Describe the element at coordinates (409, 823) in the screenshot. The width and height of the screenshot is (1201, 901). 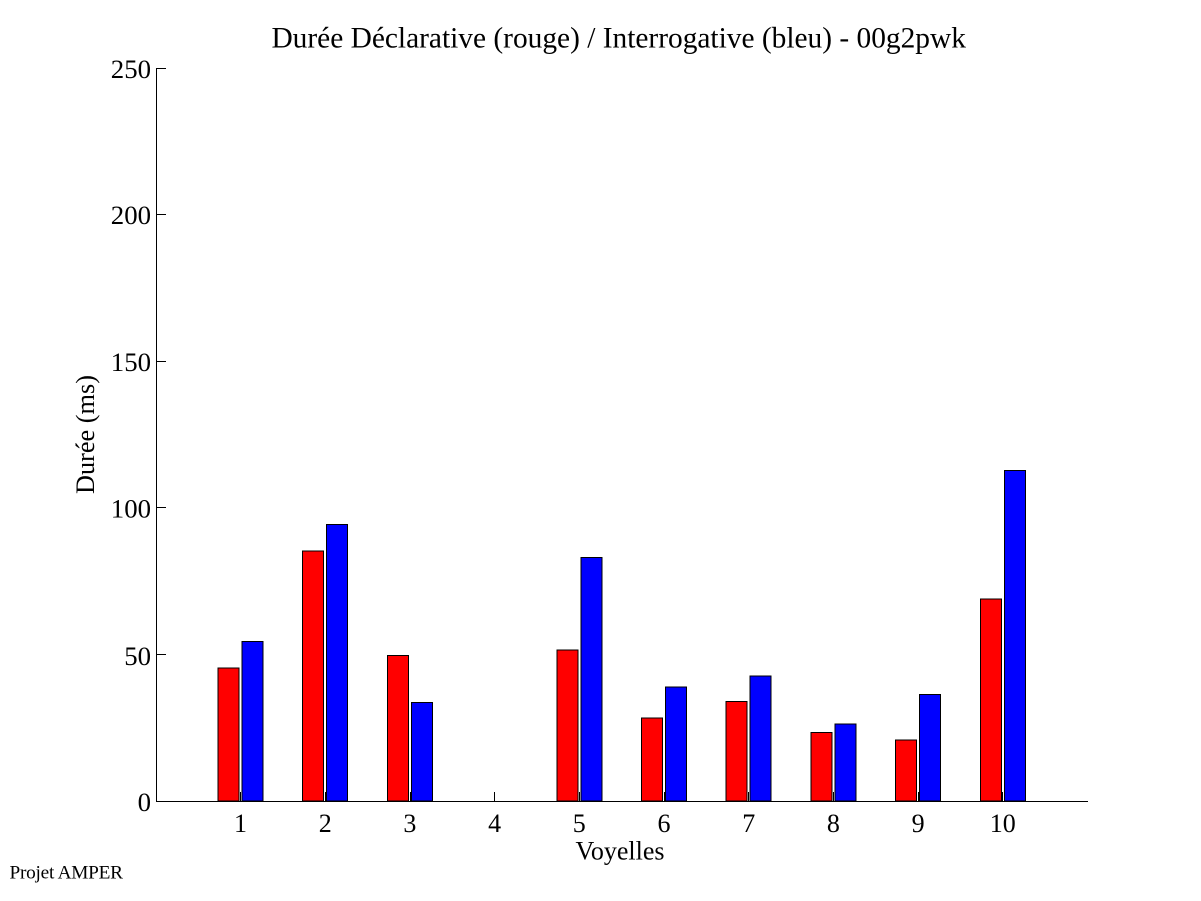
I see `svg-text: 3` at that location.